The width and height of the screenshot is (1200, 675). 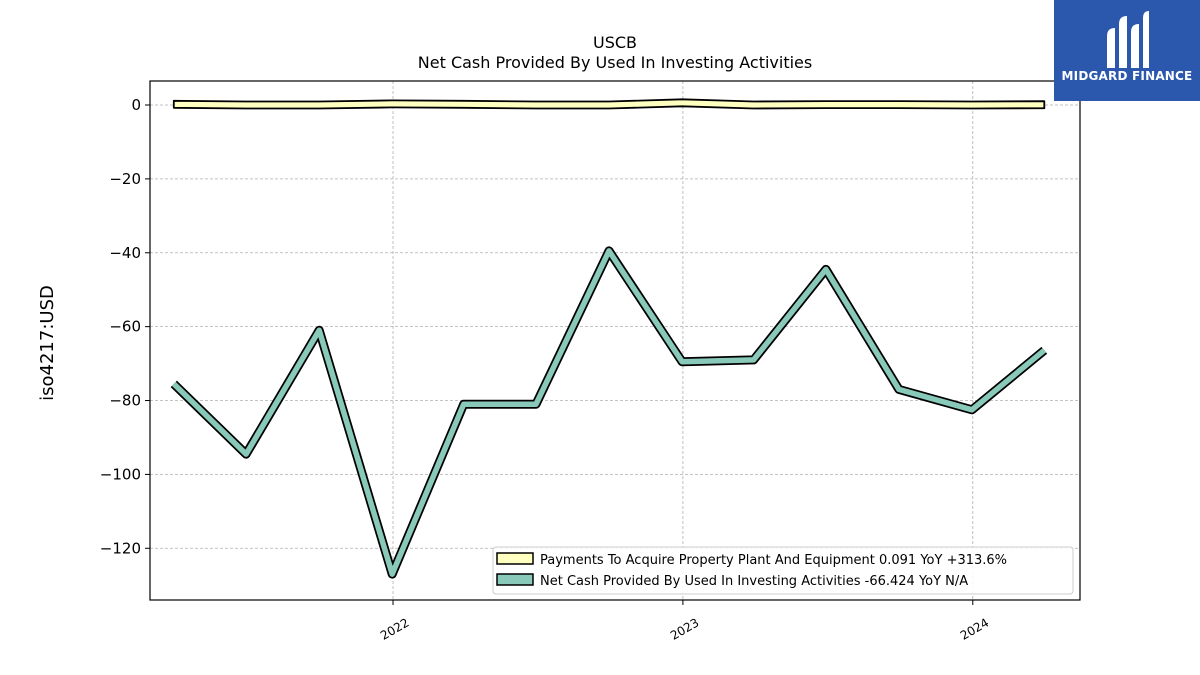 What do you see at coordinates (125, 401) in the screenshot?
I see `y-tick-label: −80` at bounding box center [125, 401].